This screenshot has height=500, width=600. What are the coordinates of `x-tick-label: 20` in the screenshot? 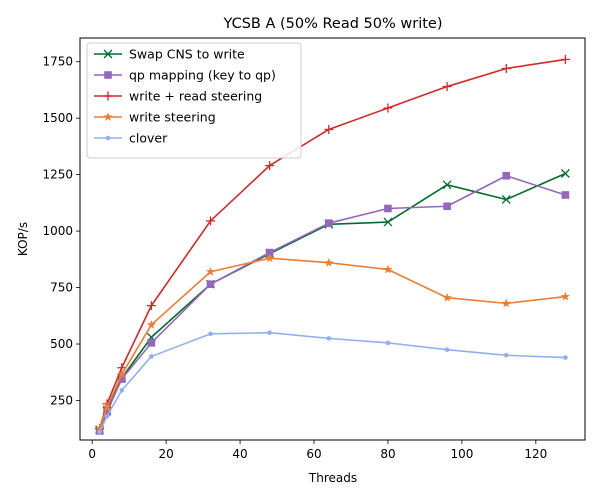 It's located at (165, 454).